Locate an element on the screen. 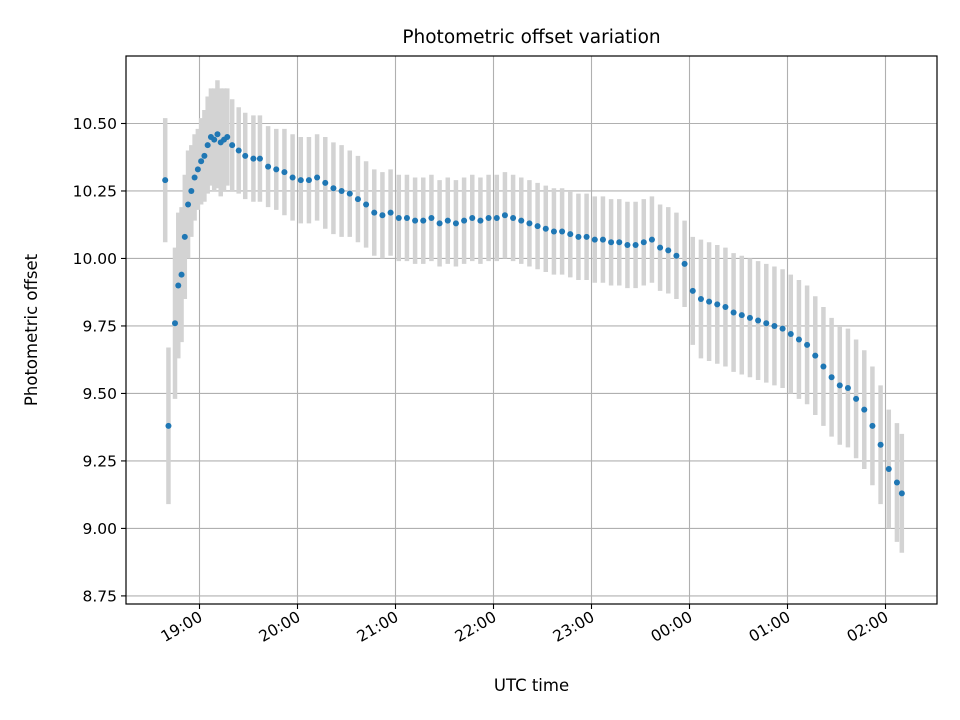 The image size is (960, 720). y-tick-label: 8.75 is located at coordinates (99, 596).